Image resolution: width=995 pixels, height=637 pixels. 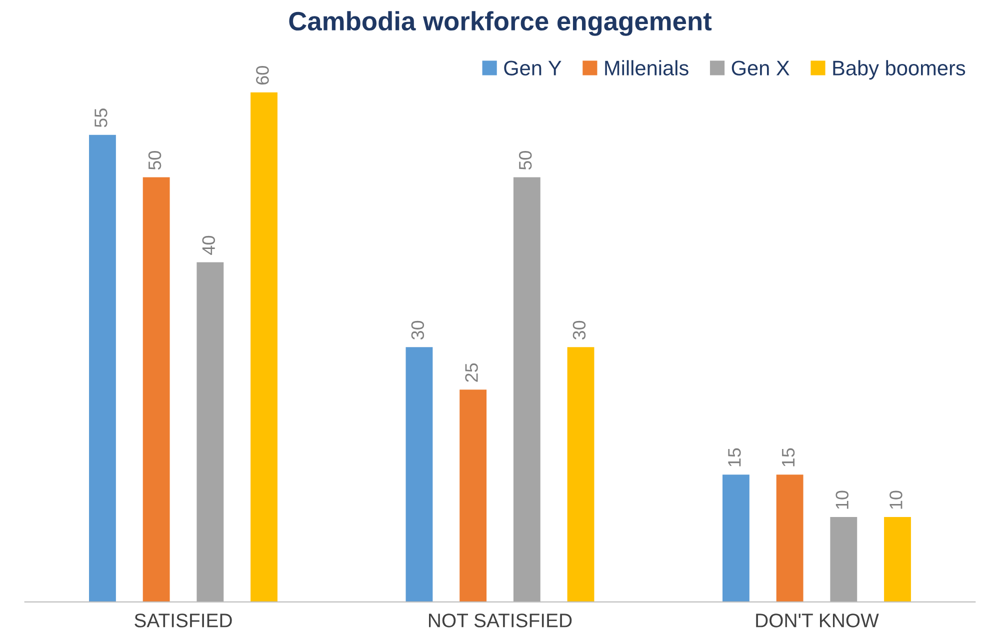 I want to click on x-tick-label: DON'T KNOW, so click(x=817, y=621).